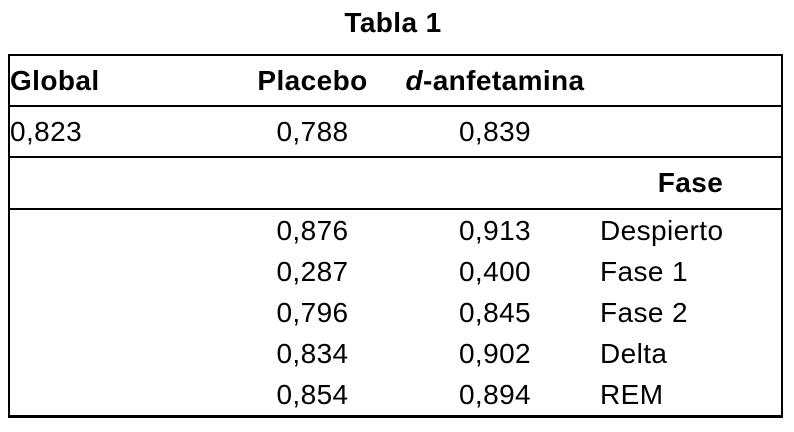 The height and width of the screenshot is (432, 794). I want to click on phase-label-fase2: Fase 2, so click(644, 312).